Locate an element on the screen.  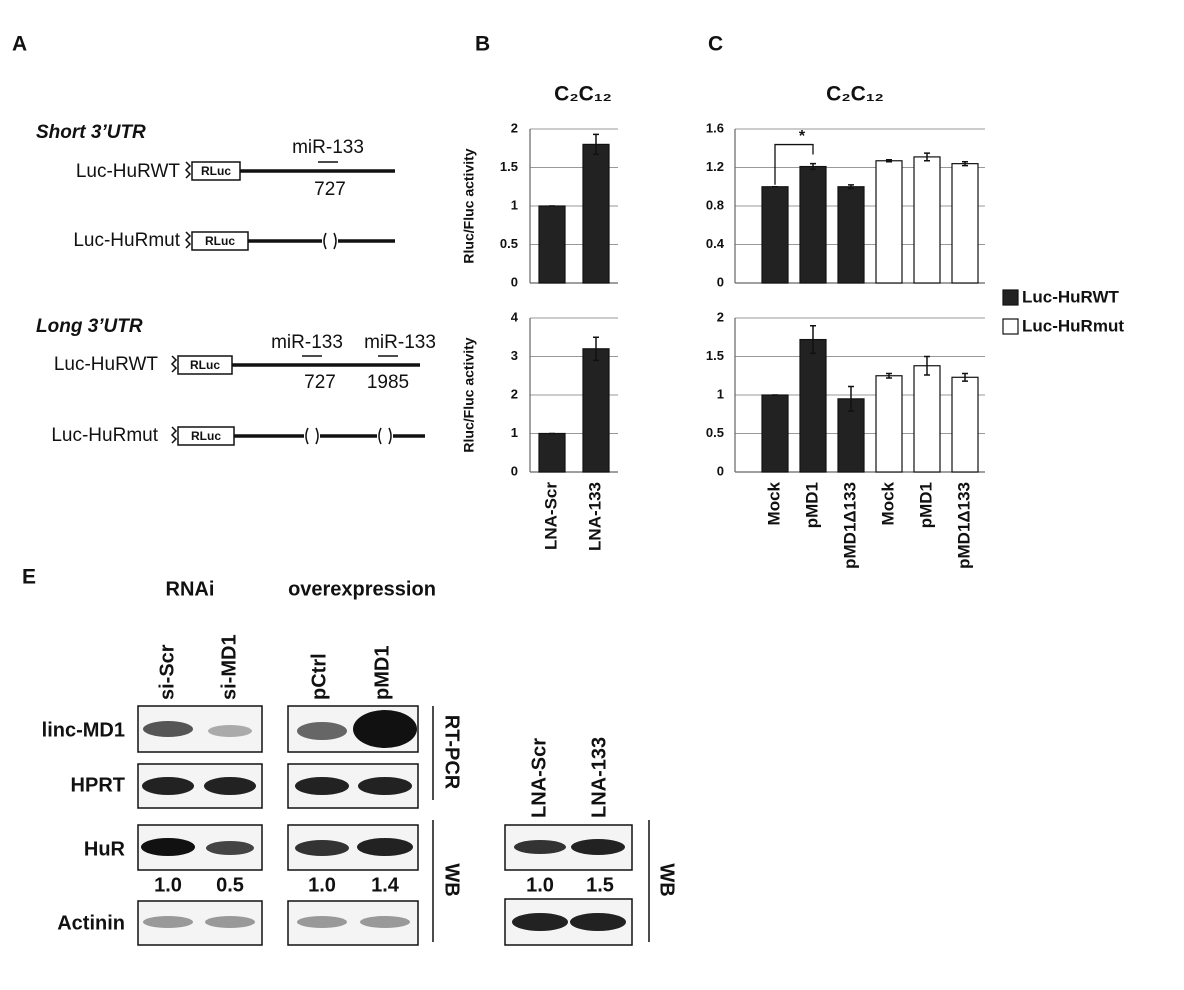
legend-label: Luc-HuRmut is located at coordinates (1073, 325).